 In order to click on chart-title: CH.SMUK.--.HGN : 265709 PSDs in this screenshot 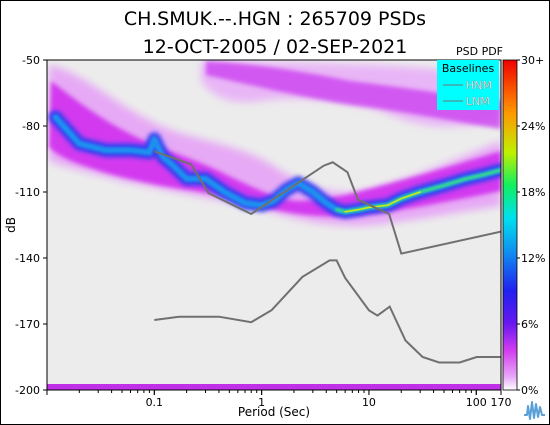, I will do `click(275, 19)`.